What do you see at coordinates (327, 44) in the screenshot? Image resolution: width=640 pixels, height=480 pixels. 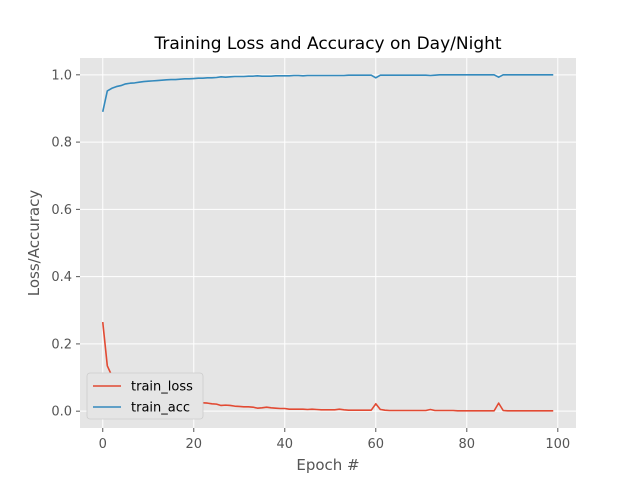 I see `chart-title: Training Loss and Accuracy on Day/Night` at bounding box center [327, 44].